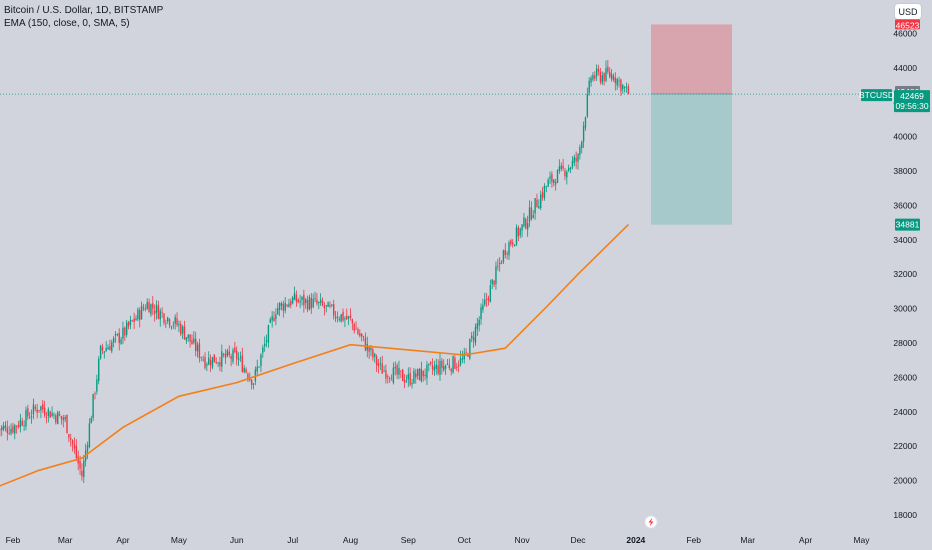  I want to click on currency-button: USD, so click(908, 11).